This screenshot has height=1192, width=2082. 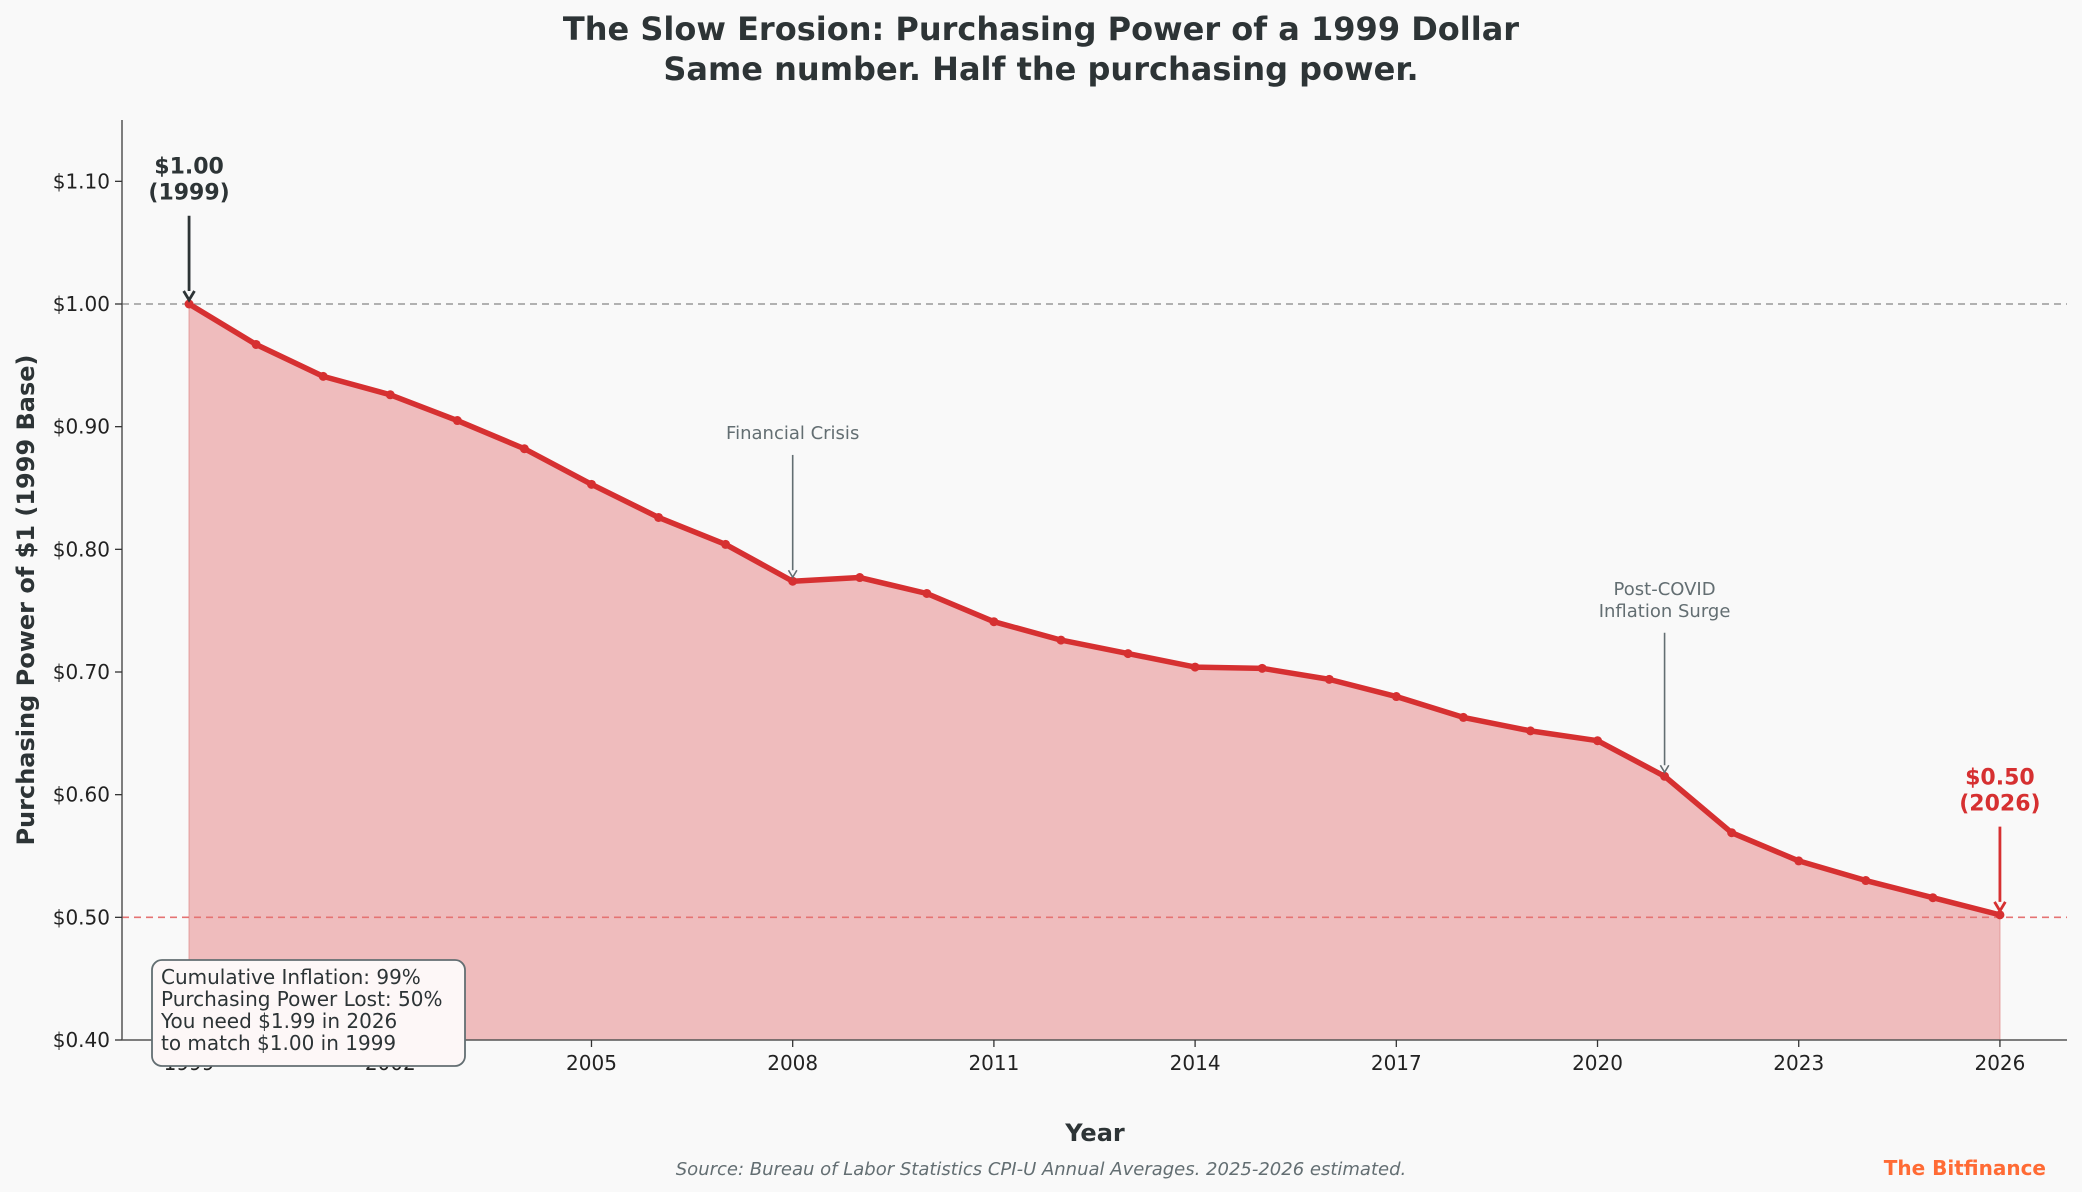 I want to click on info-box-line: Purchasing Power Lost: 50%, so click(x=301, y=999).